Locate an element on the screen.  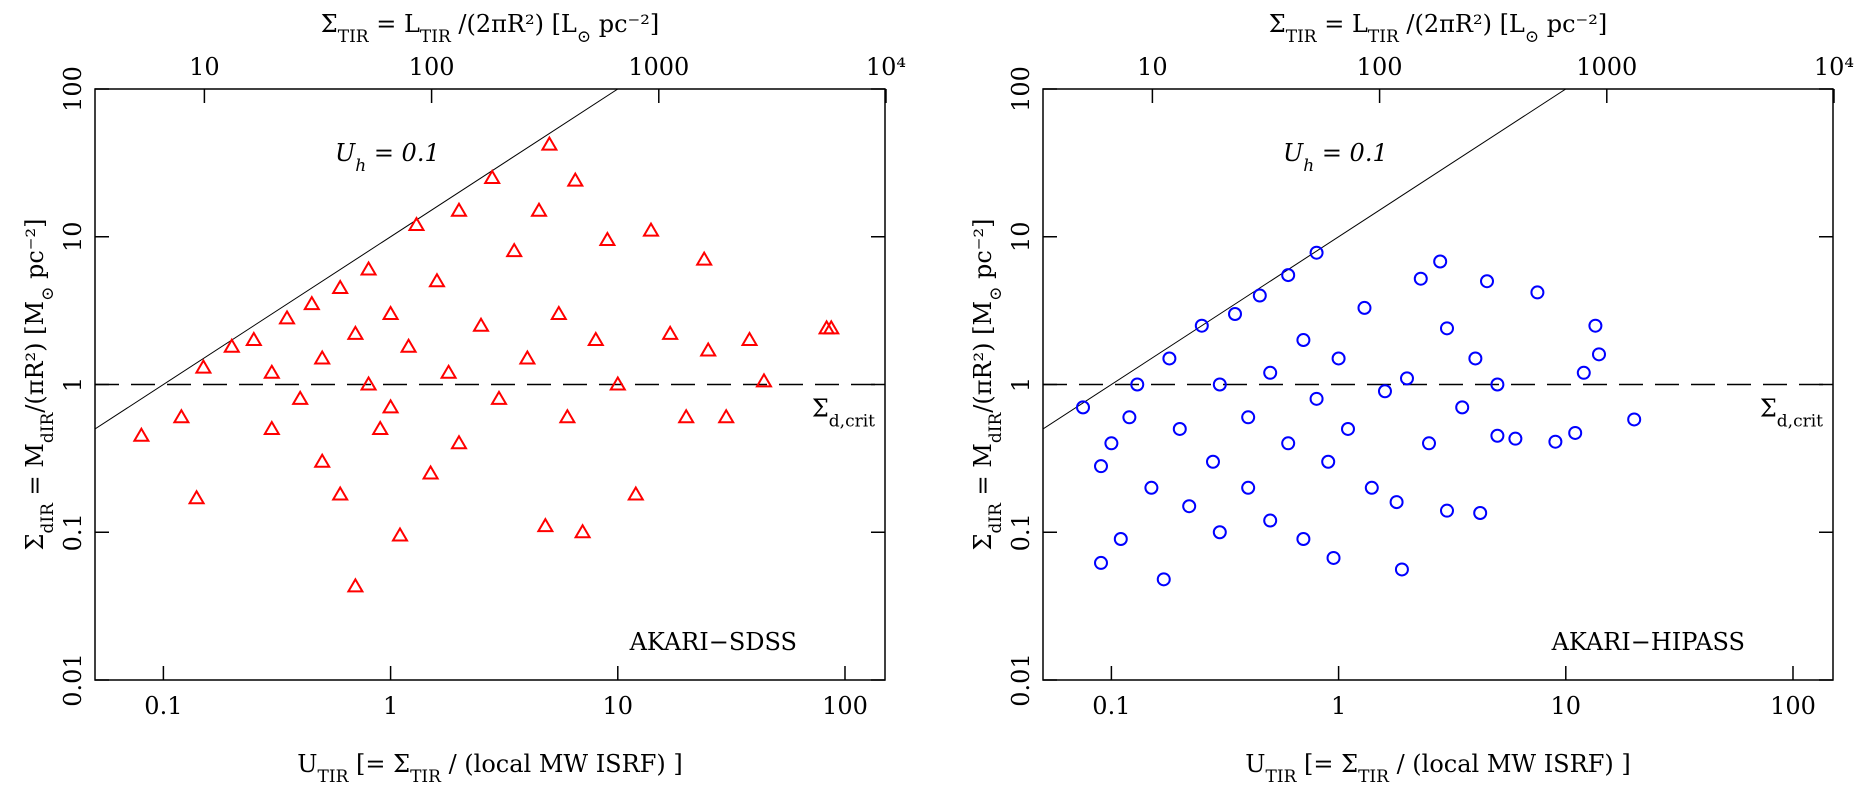
x2-tick-label: 100 is located at coordinates (1380, 67).